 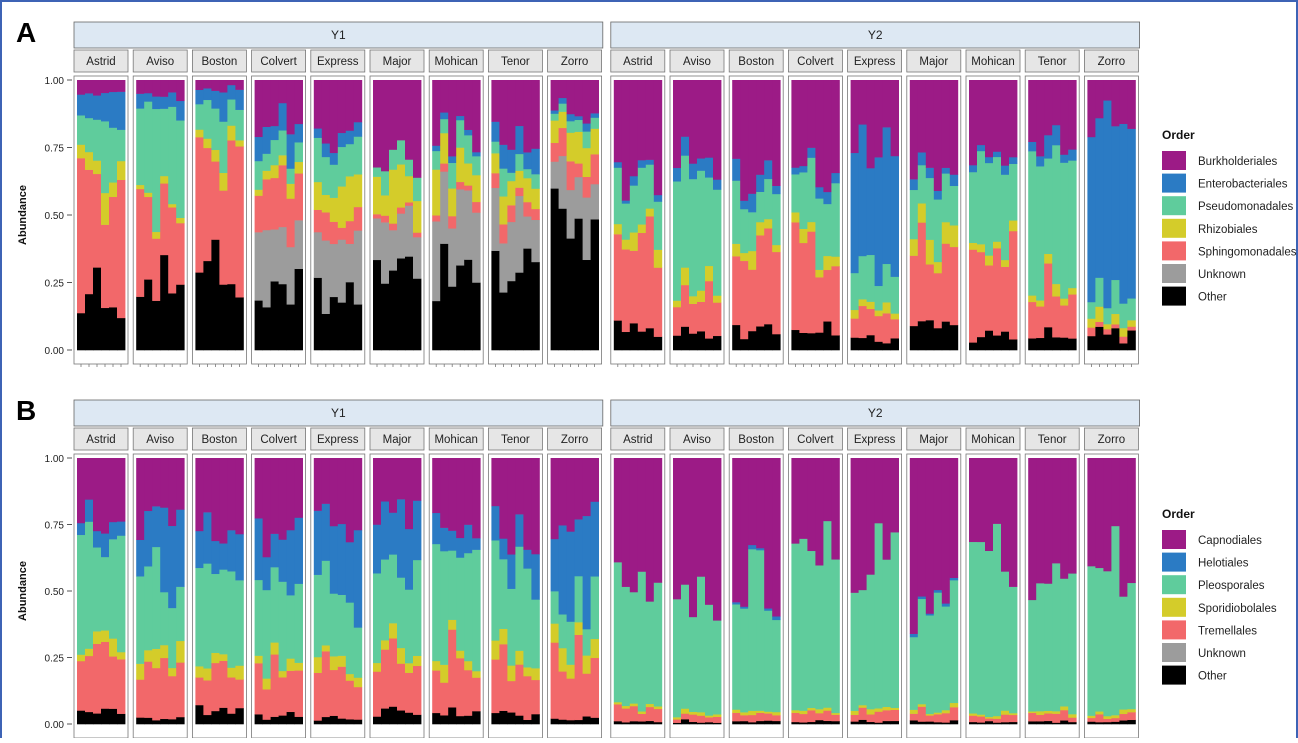 I want to click on y-axis-label: Abundance, so click(x=23, y=215).